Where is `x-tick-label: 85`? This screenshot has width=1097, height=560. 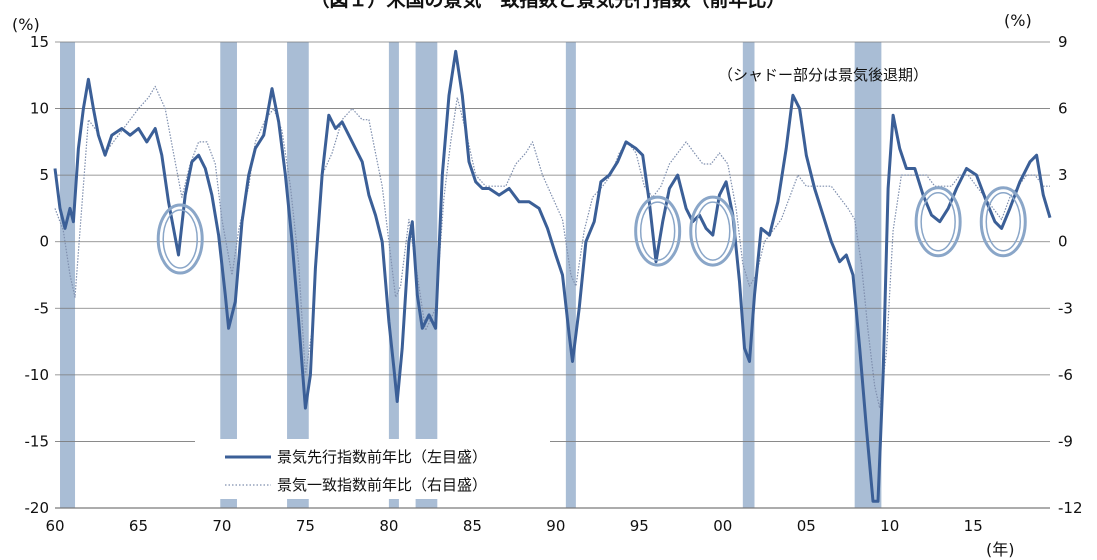 x-tick-label: 85 is located at coordinates (472, 526).